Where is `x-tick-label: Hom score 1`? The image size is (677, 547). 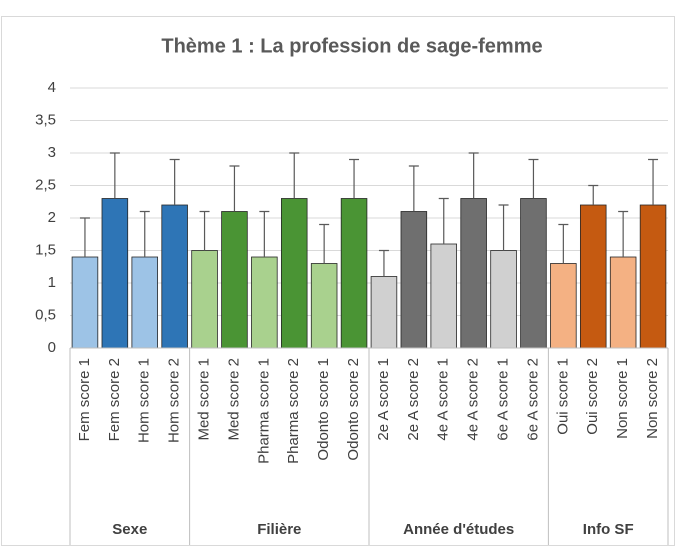
x-tick-label: Hom score 1 is located at coordinates (144, 400).